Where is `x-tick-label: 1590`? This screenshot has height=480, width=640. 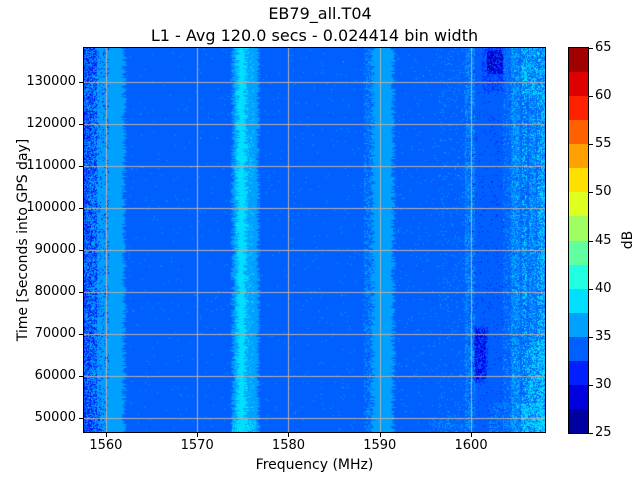
x-tick-label: 1590 is located at coordinates (380, 445).